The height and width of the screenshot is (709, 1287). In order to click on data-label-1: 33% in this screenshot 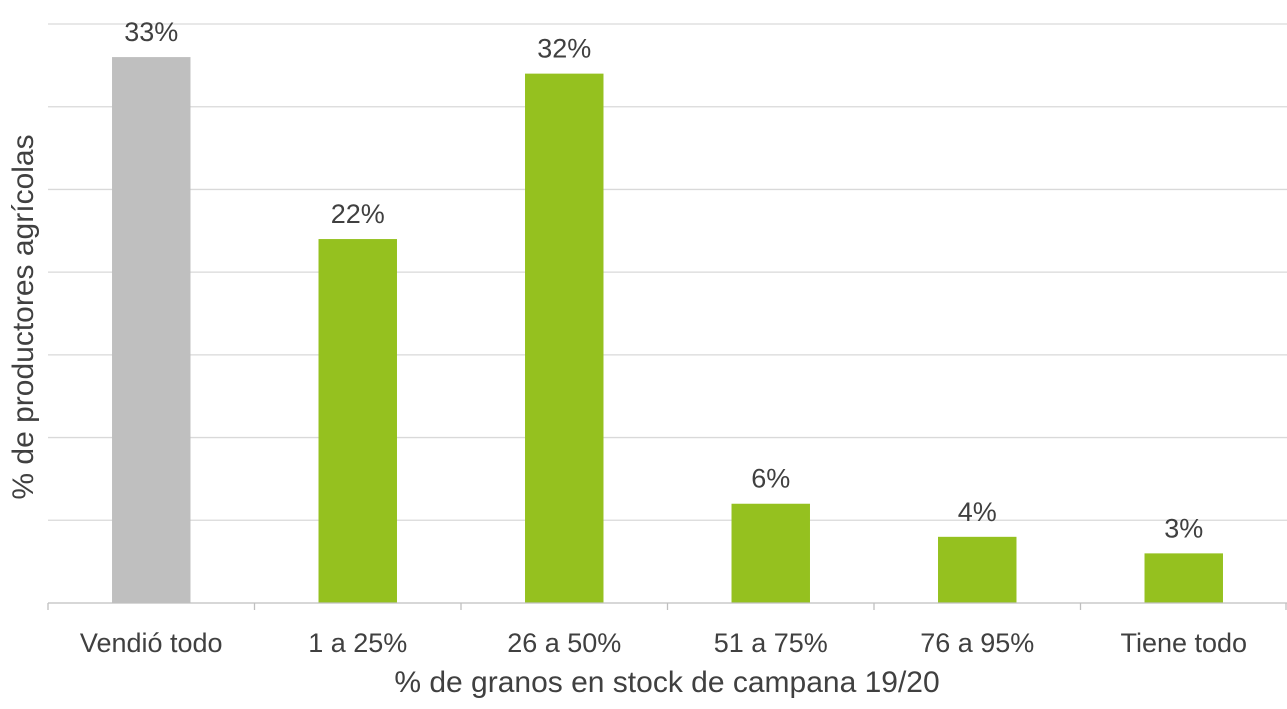, I will do `click(151, 32)`.